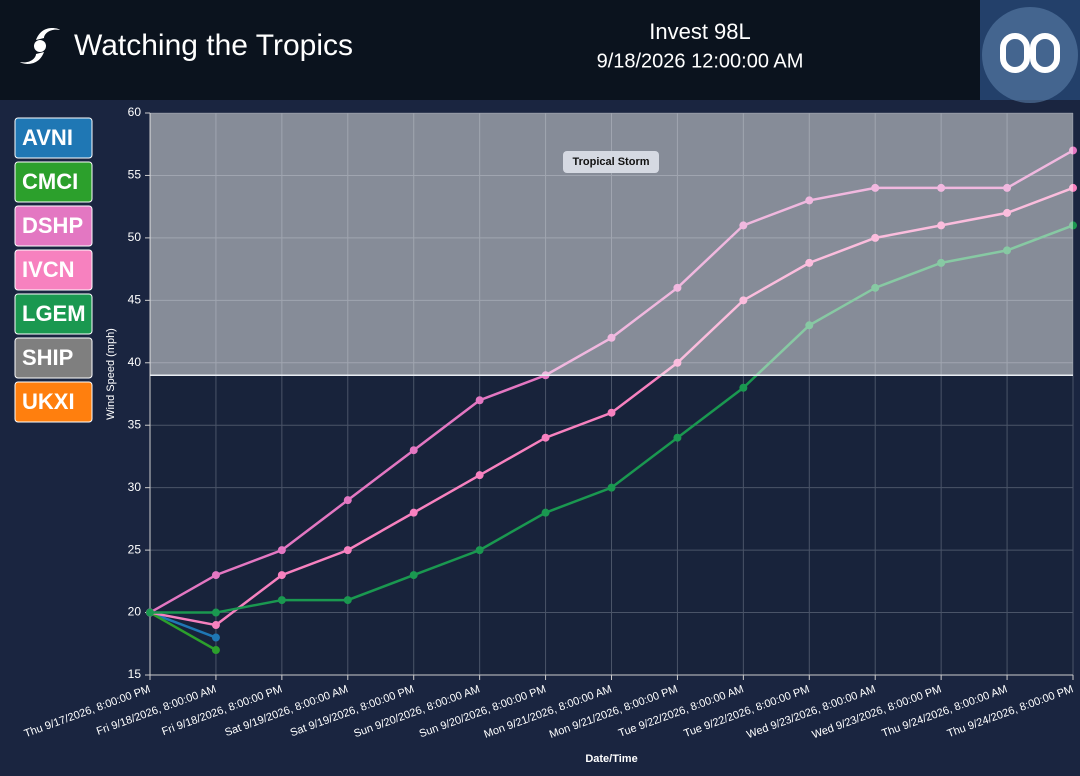  I want to click on legend-label: SHIP, so click(47, 357).